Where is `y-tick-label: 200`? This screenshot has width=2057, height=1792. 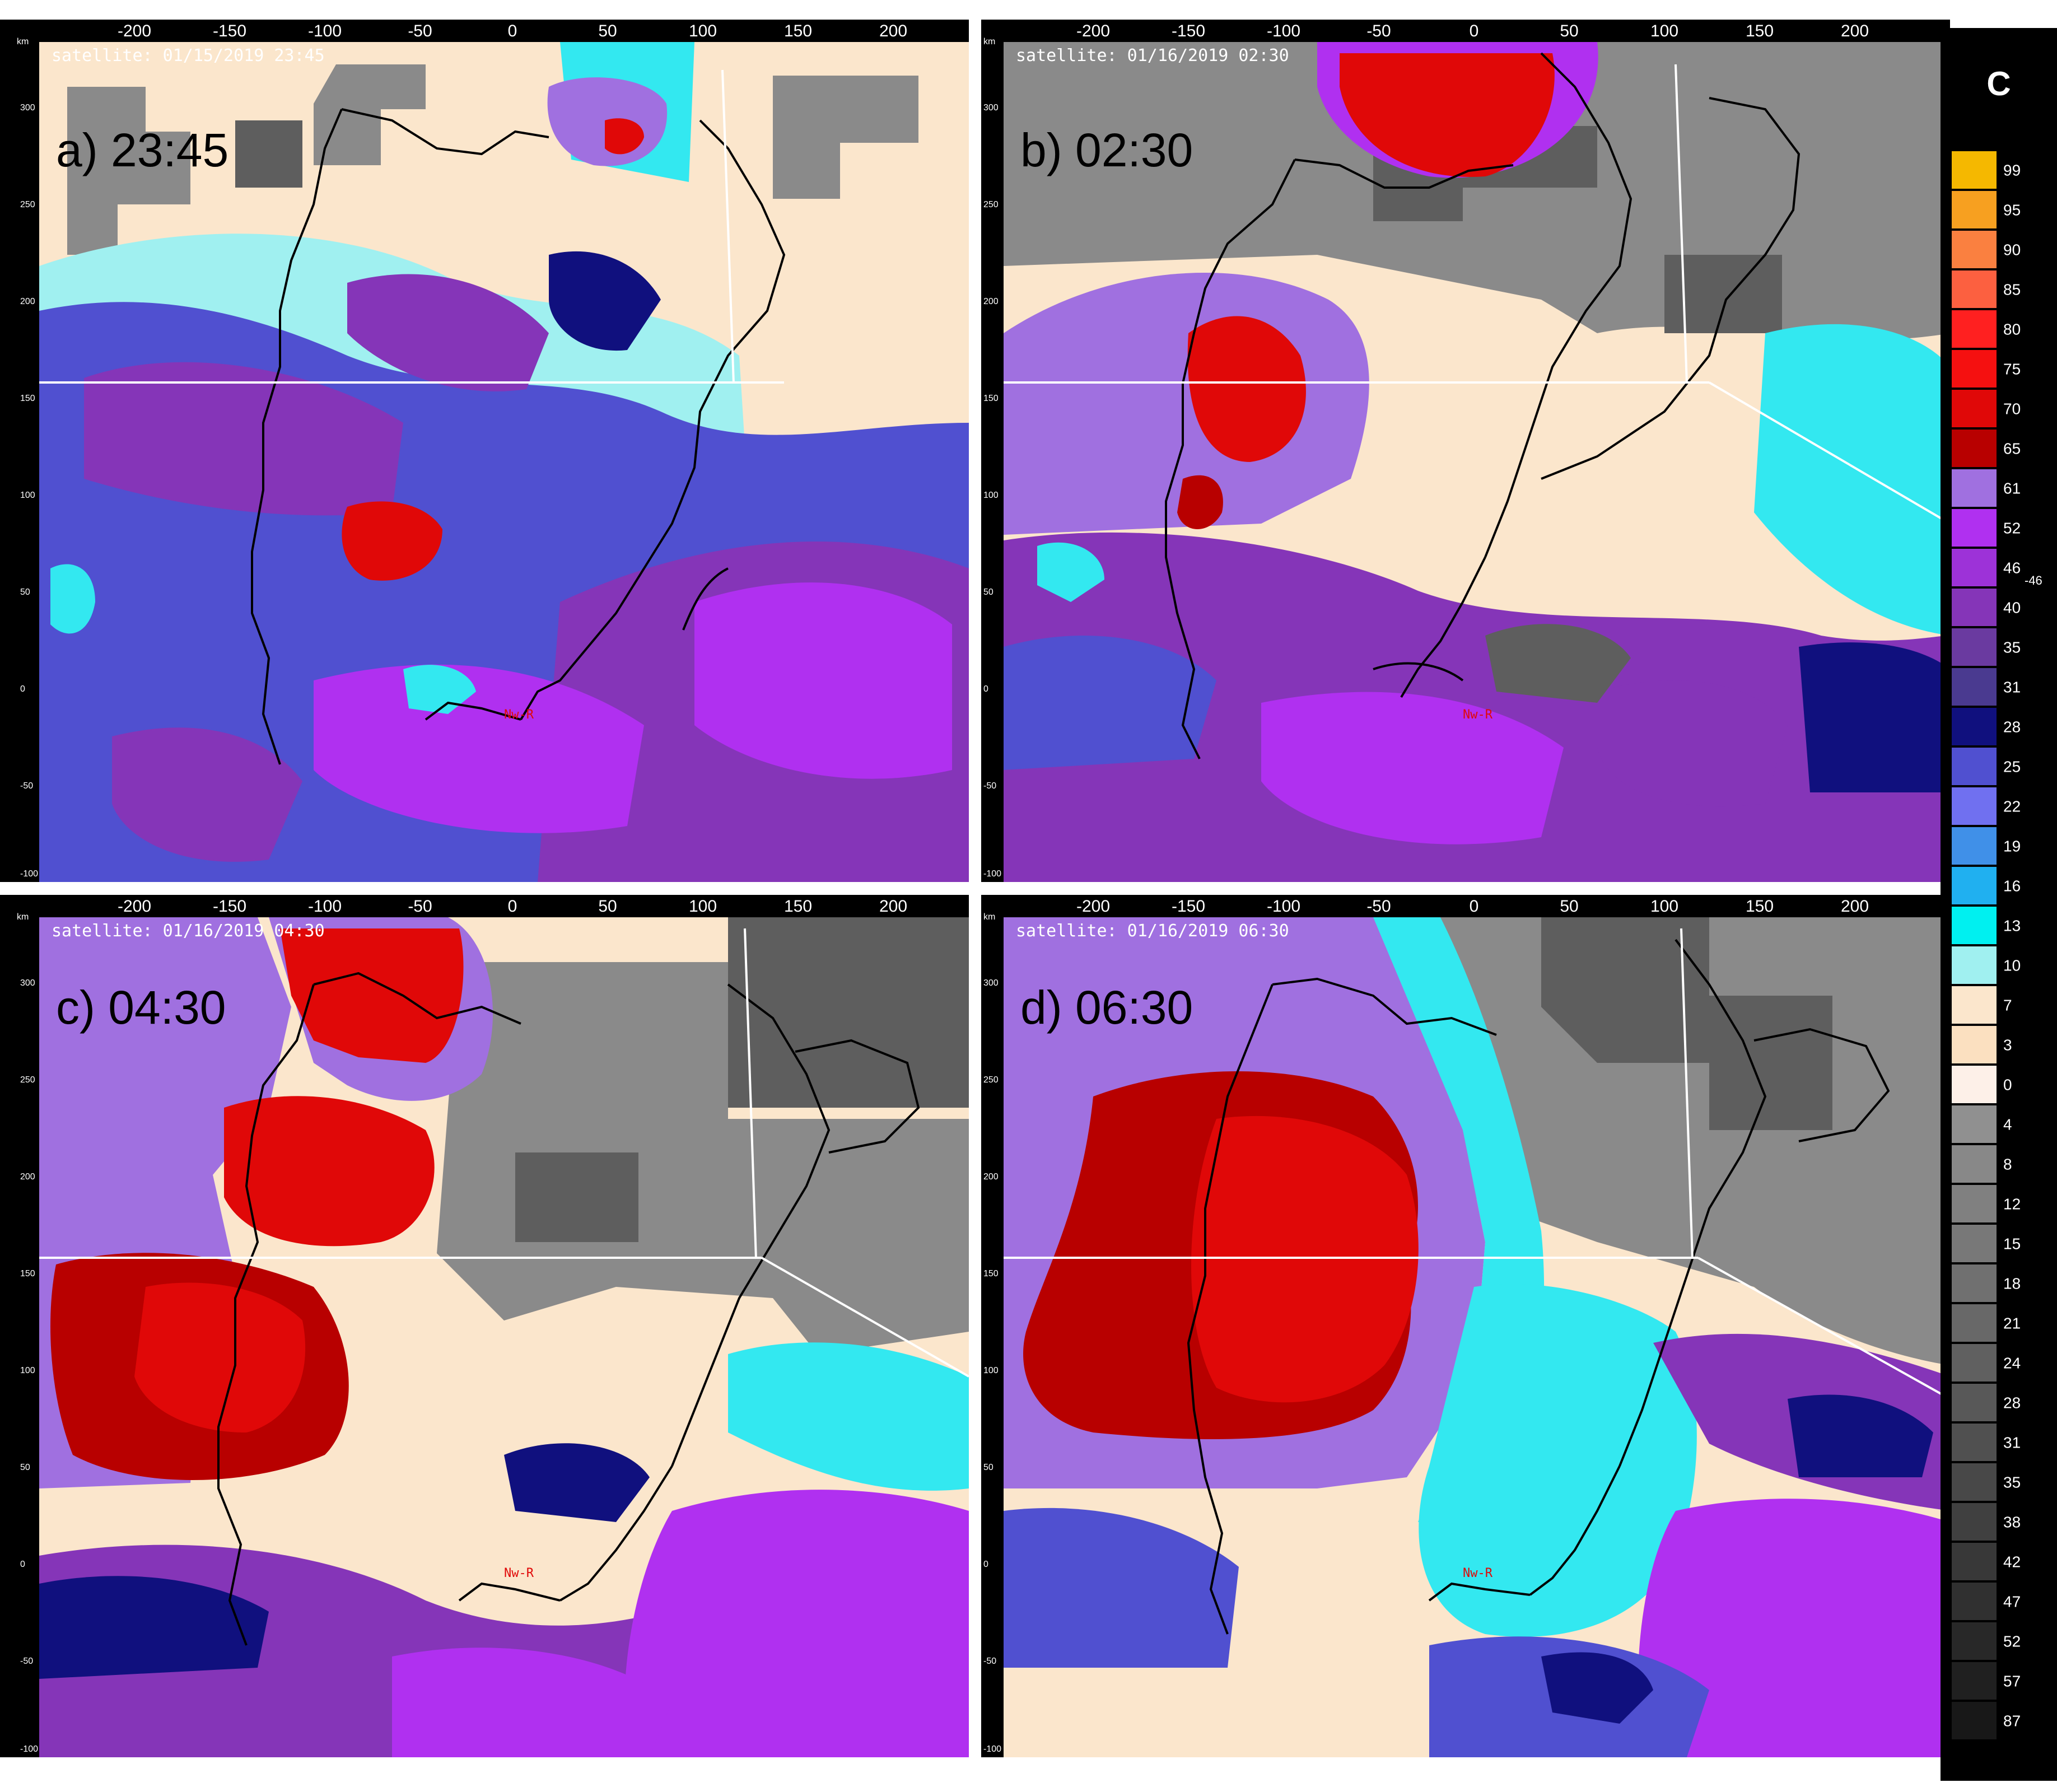
y-tick-label: 200 is located at coordinates (991, 302).